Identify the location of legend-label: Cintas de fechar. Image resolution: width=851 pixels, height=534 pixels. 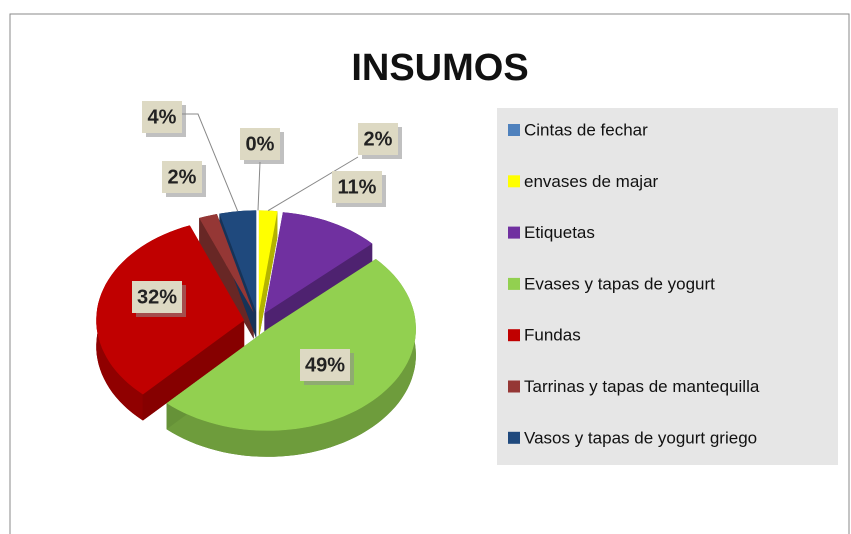
(586, 129).